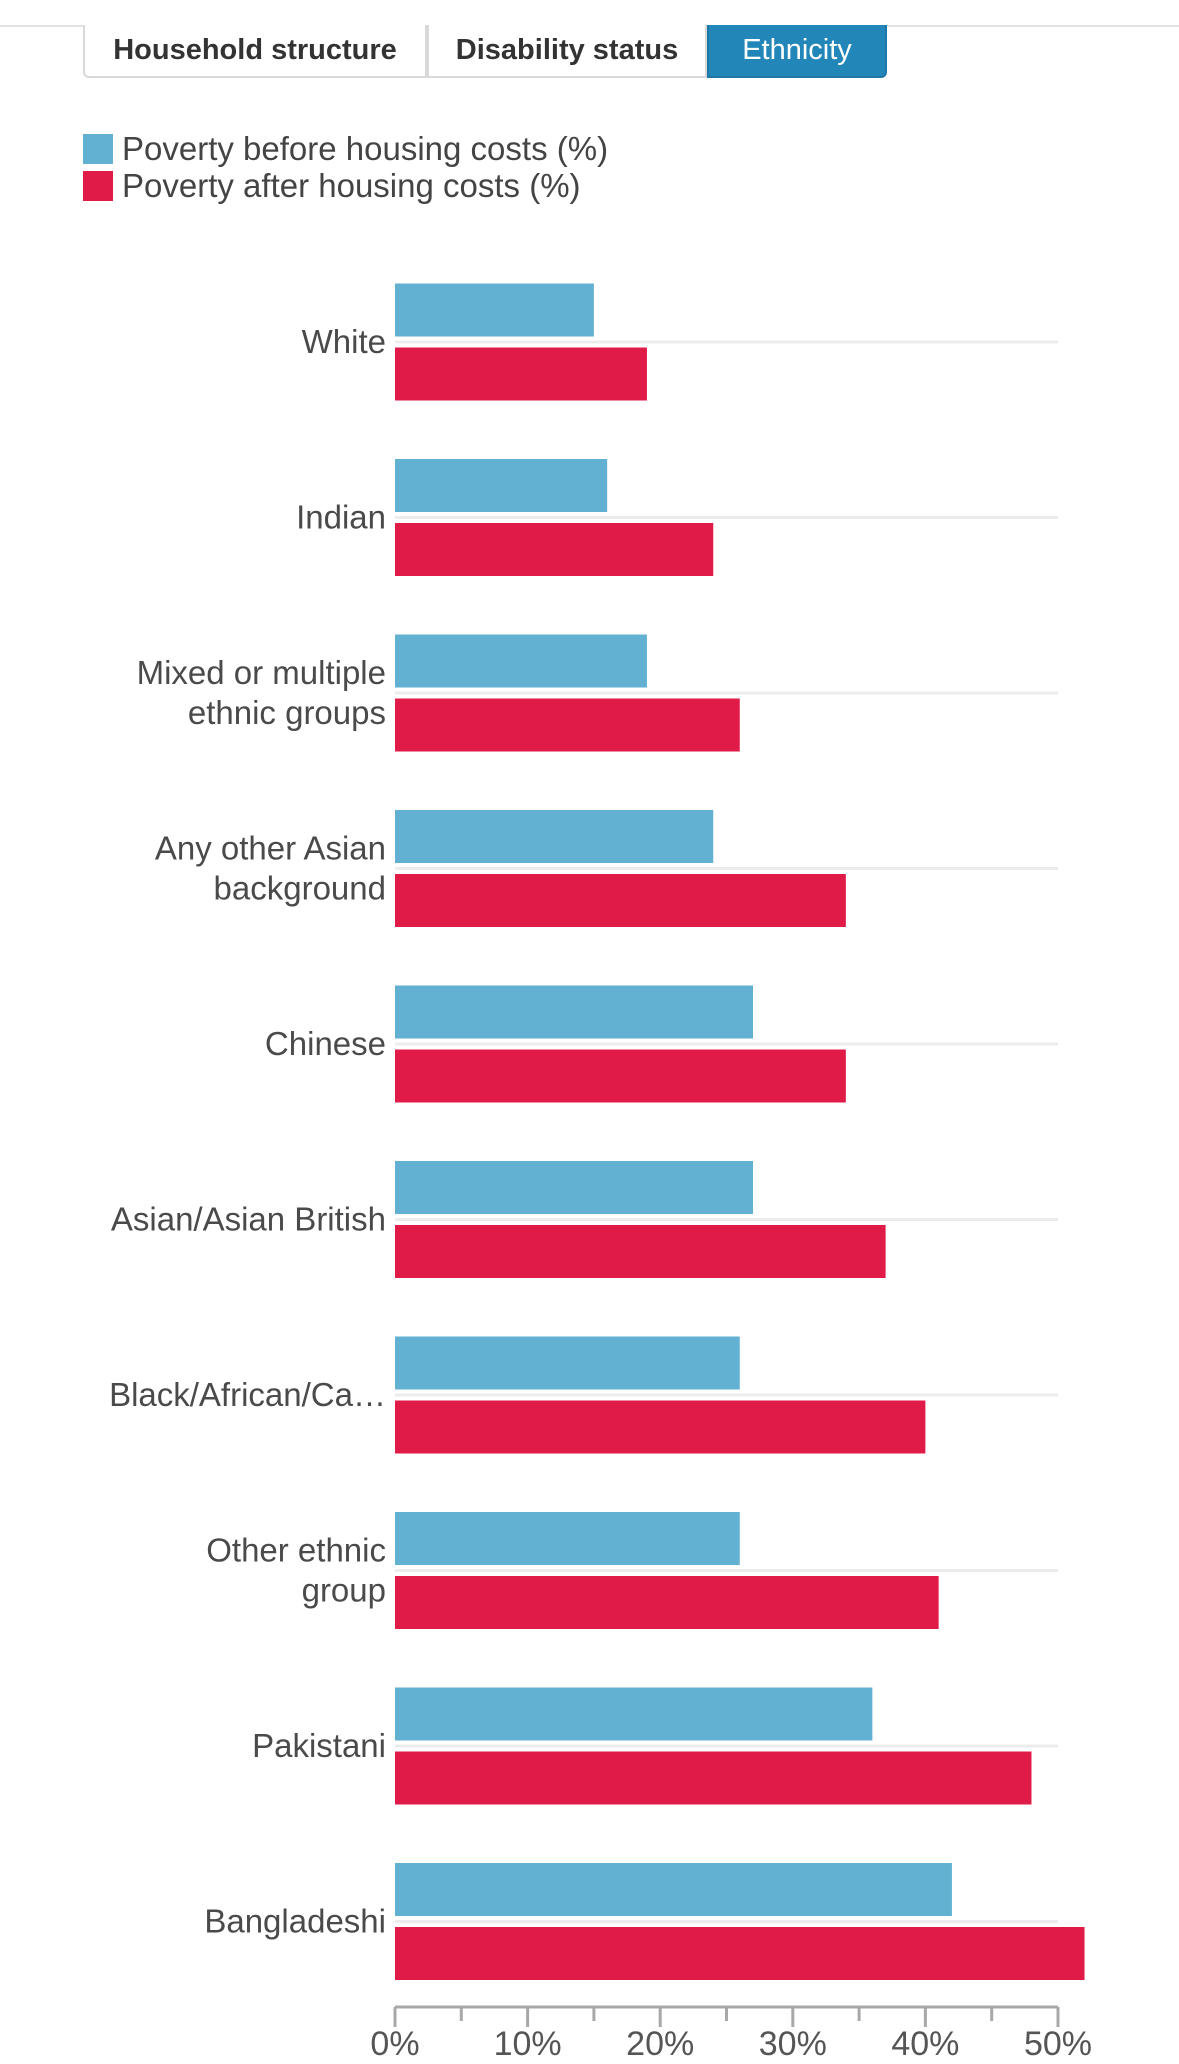 The height and width of the screenshot is (2064, 1179). What do you see at coordinates (365, 148) in the screenshot?
I see `legend-label-before: Poverty before housing costs (%)` at bounding box center [365, 148].